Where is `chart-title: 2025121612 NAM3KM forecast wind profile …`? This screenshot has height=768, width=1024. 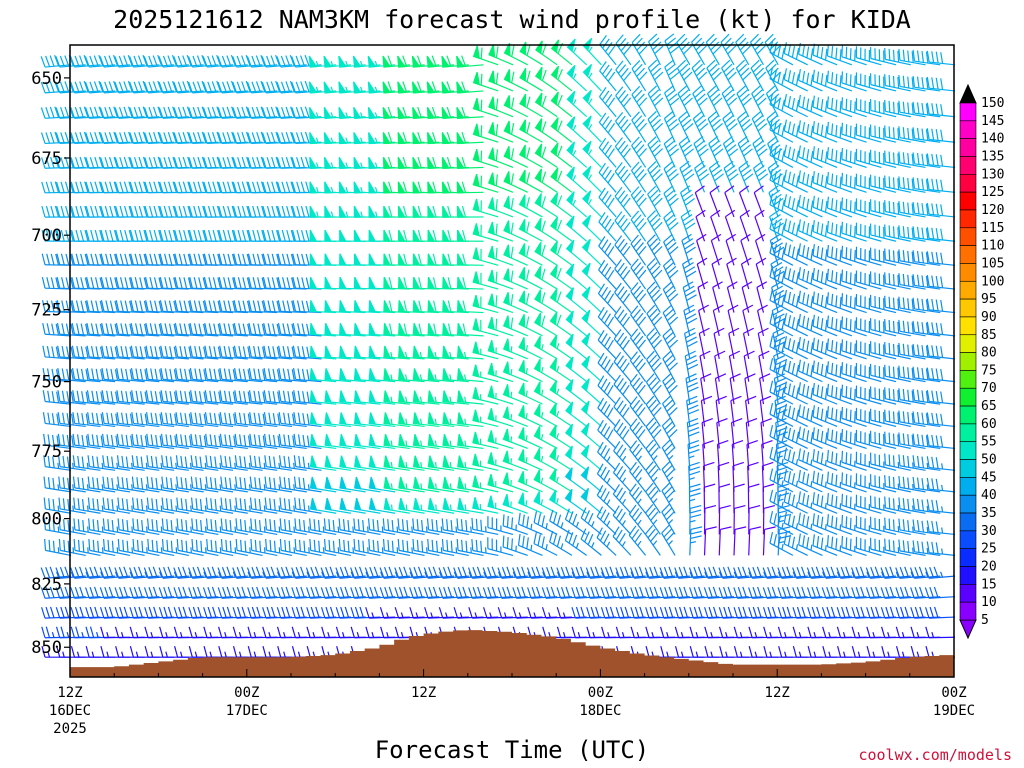
chart-title: 2025121612 NAM3KM forecast wind profile … is located at coordinates (512, 19).